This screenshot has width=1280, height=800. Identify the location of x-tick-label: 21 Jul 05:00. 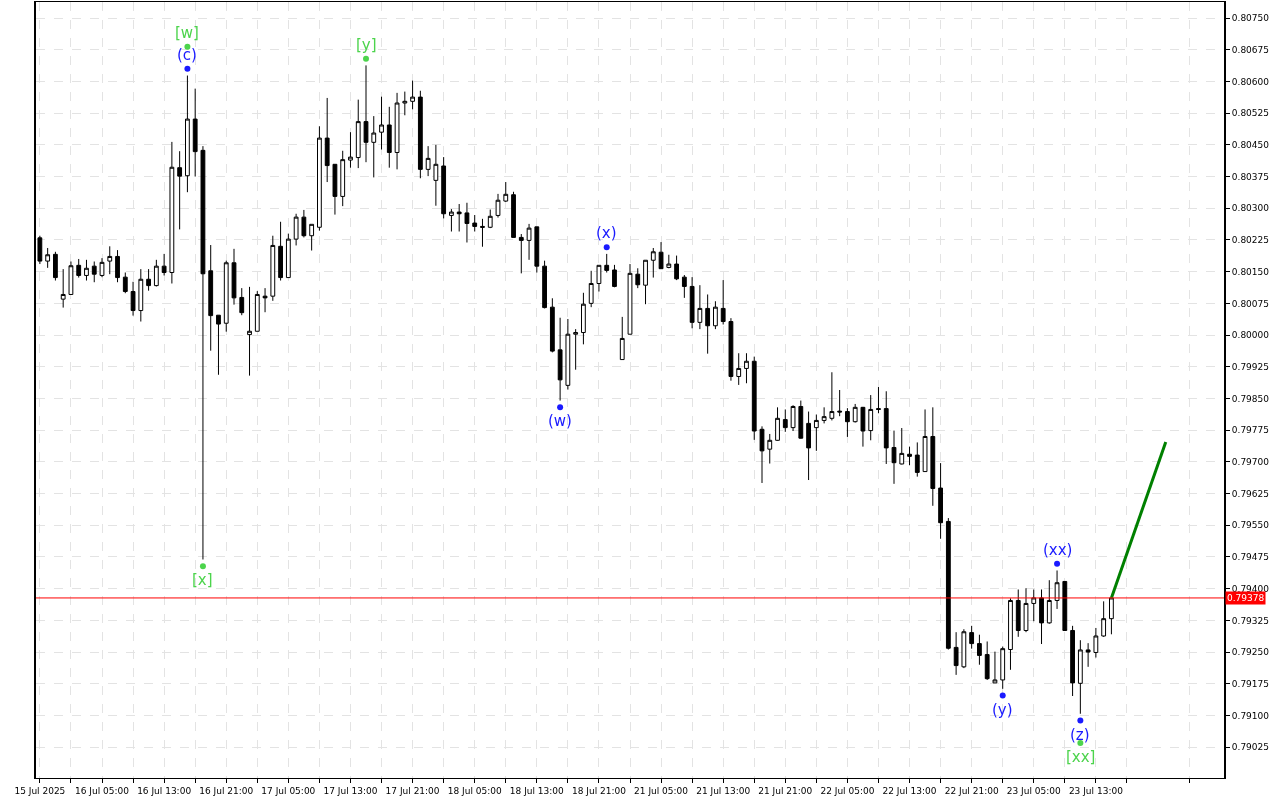
(661, 790).